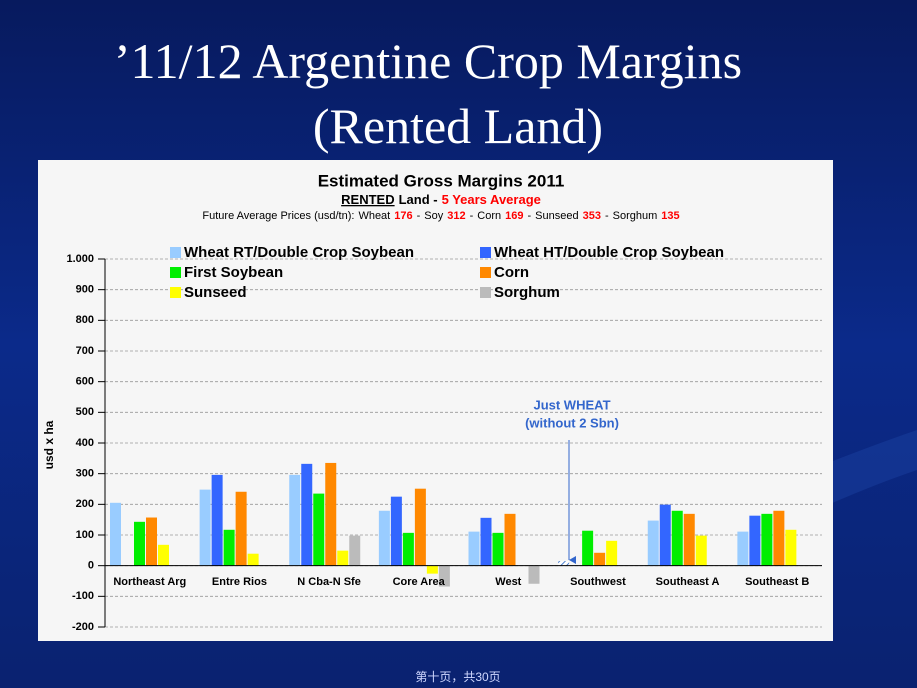 The height and width of the screenshot is (688, 917). I want to click on legend-label: Sorghum, so click(527, 292).